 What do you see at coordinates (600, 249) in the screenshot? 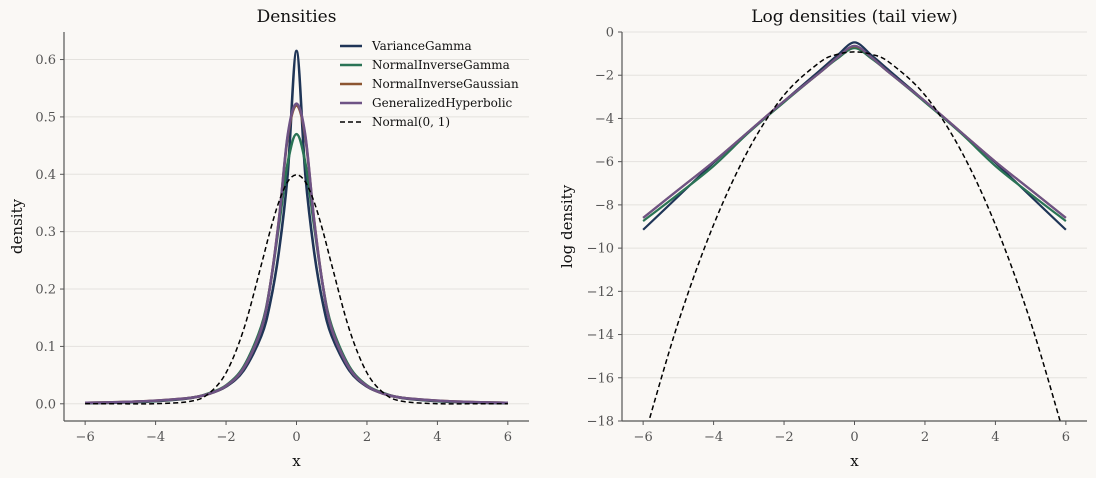
I see `y-tick-label: −10` at bounding box center [600, 249].